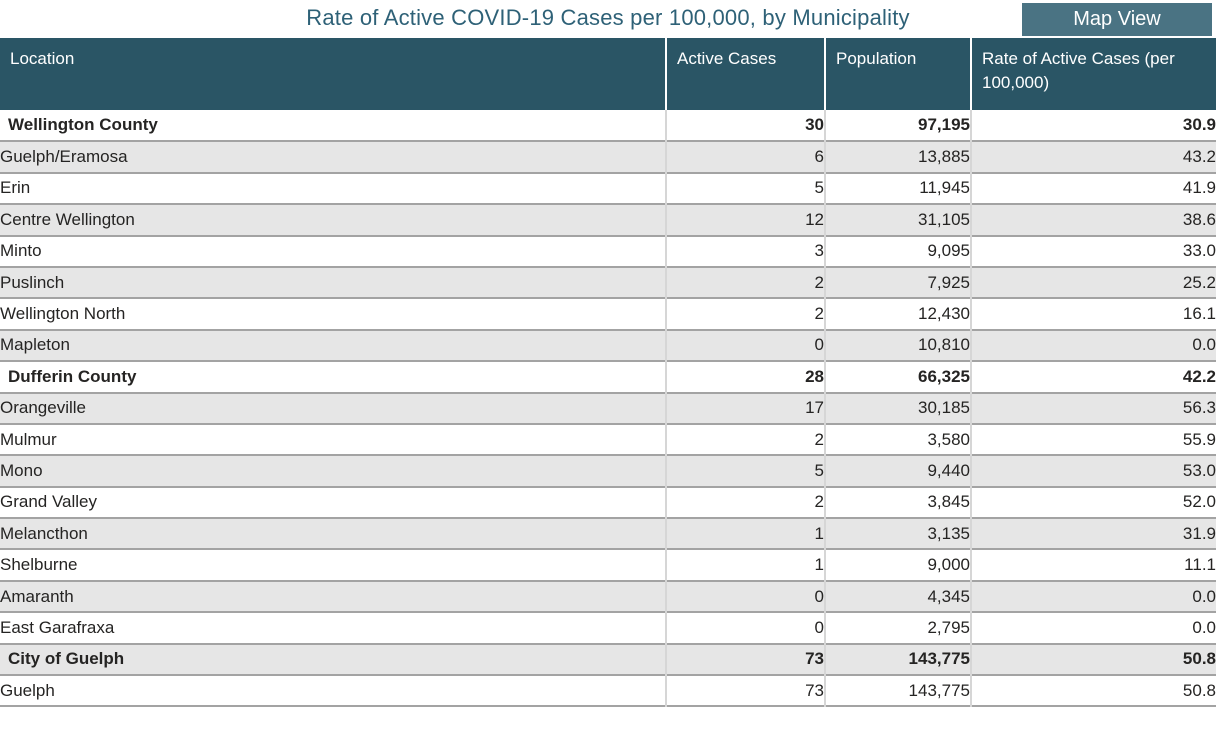 This screenshot has width=1216, height=750. I want to click on cell-population: 3,135, so click(897, 534).